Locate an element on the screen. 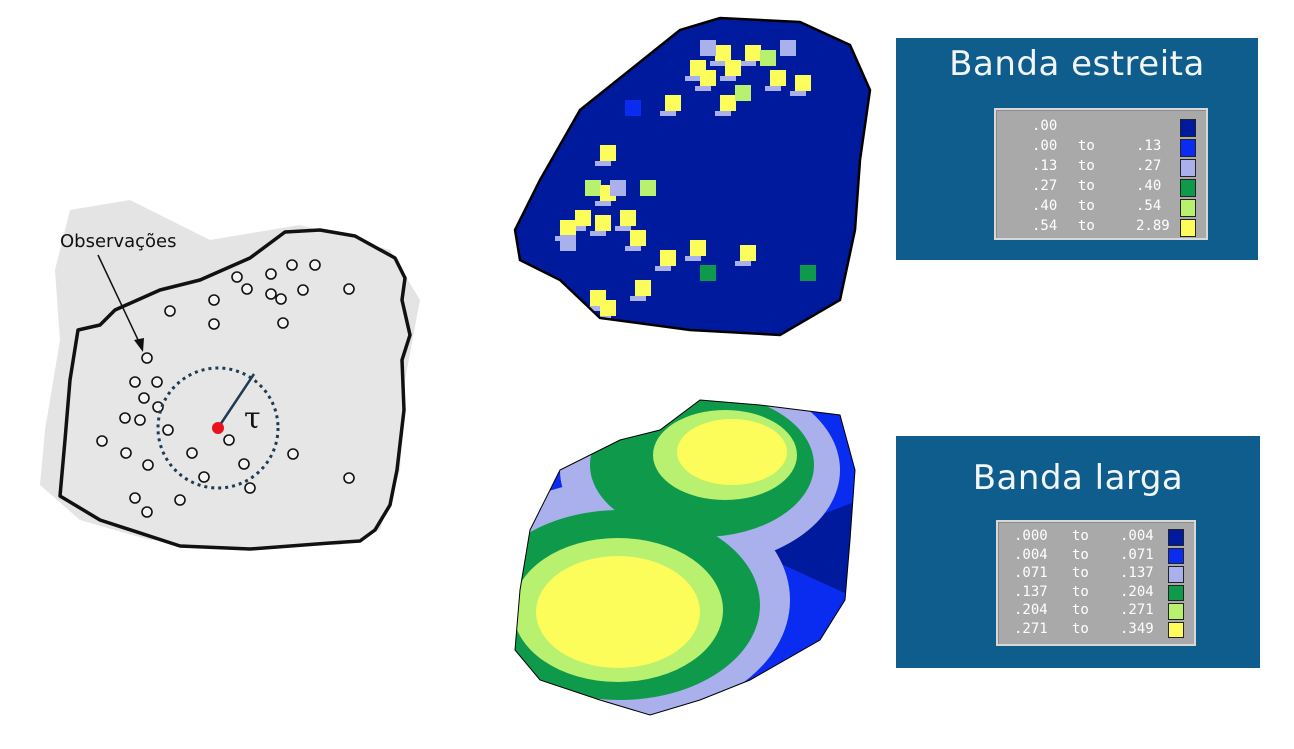 This screenshot has height=749, width=1294. legend-to: .13 is located at coordinates (1149, 146).